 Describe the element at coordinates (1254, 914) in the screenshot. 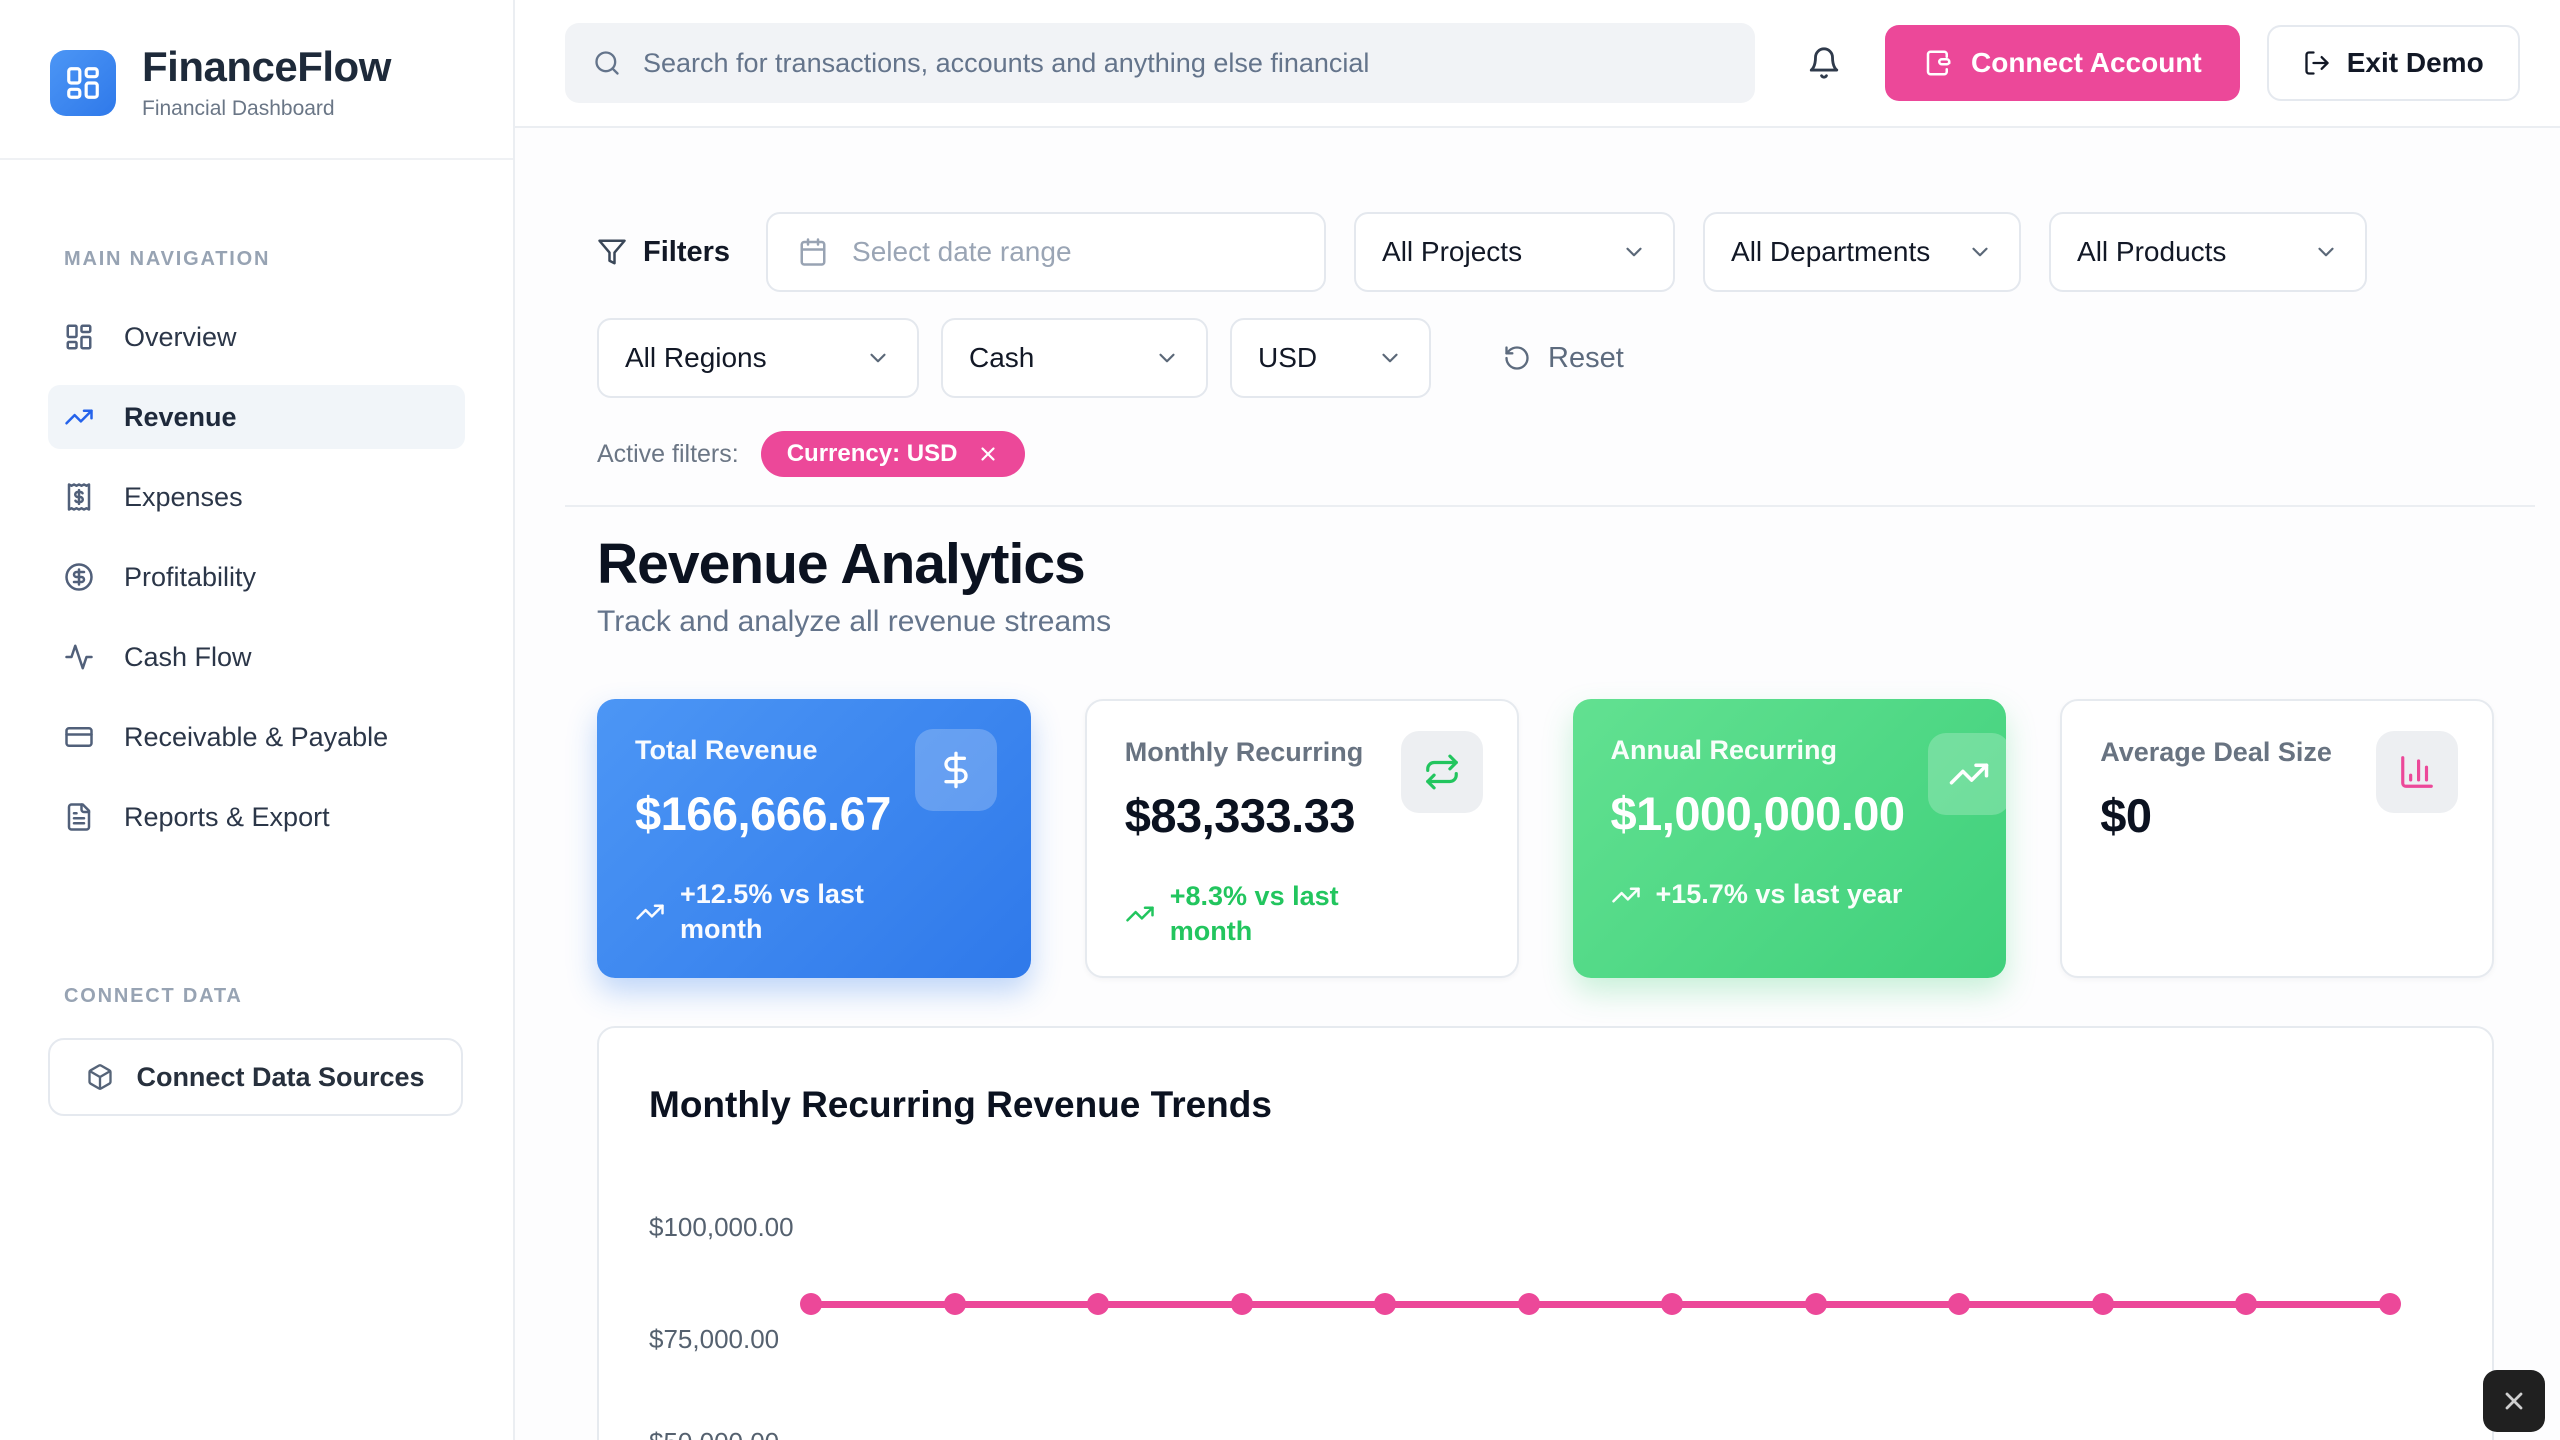

I see `kpi-trend-text: +8.3% vs last month` at that location.